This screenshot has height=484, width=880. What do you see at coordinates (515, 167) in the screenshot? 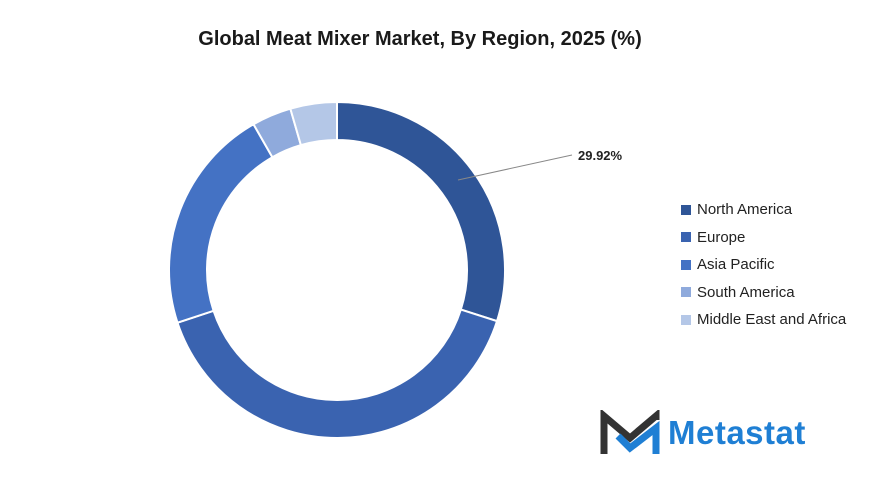
I see `leader-line` at bounding box center [515, 167].